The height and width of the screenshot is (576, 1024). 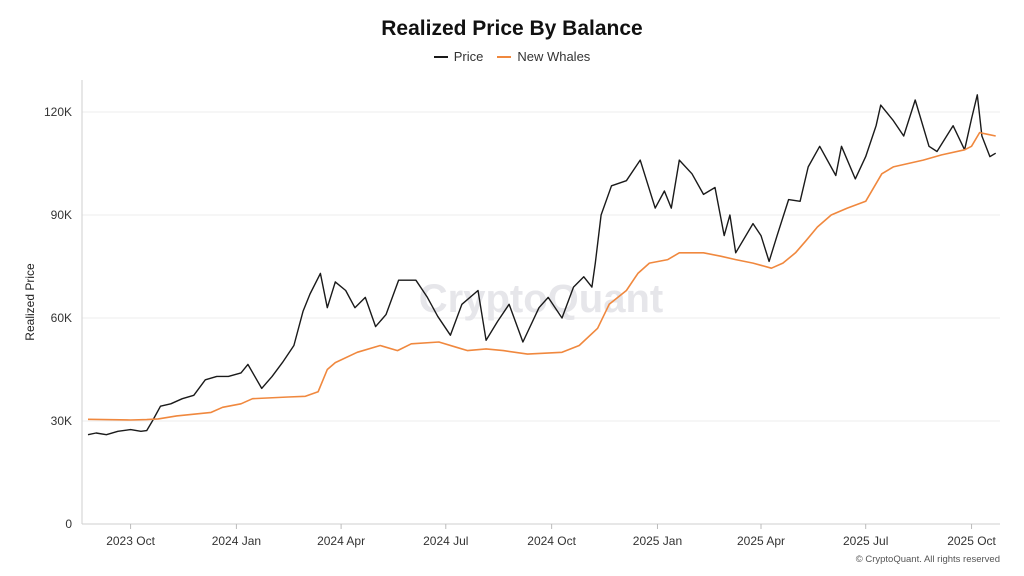 I want to click on y-tick-label: 0, so click(x=68, y=524).